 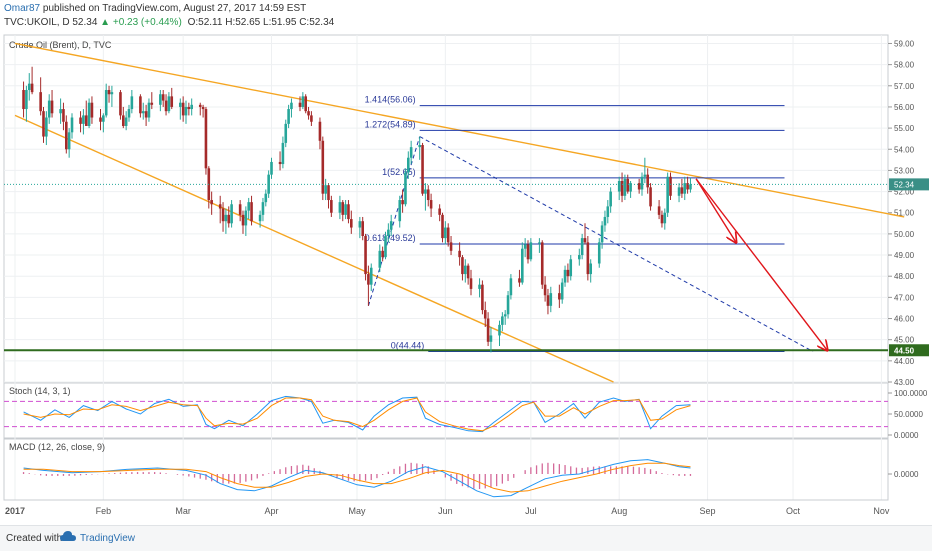 What do you see at coordinates (390, 124) in the screenshot?
I see `fib-level-label: 1.272(54.89)` at bounding box center [390, 124].